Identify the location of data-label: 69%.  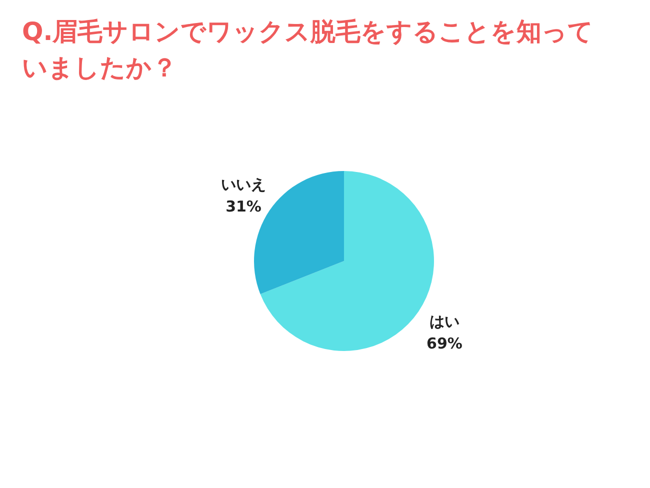
(444, 343).